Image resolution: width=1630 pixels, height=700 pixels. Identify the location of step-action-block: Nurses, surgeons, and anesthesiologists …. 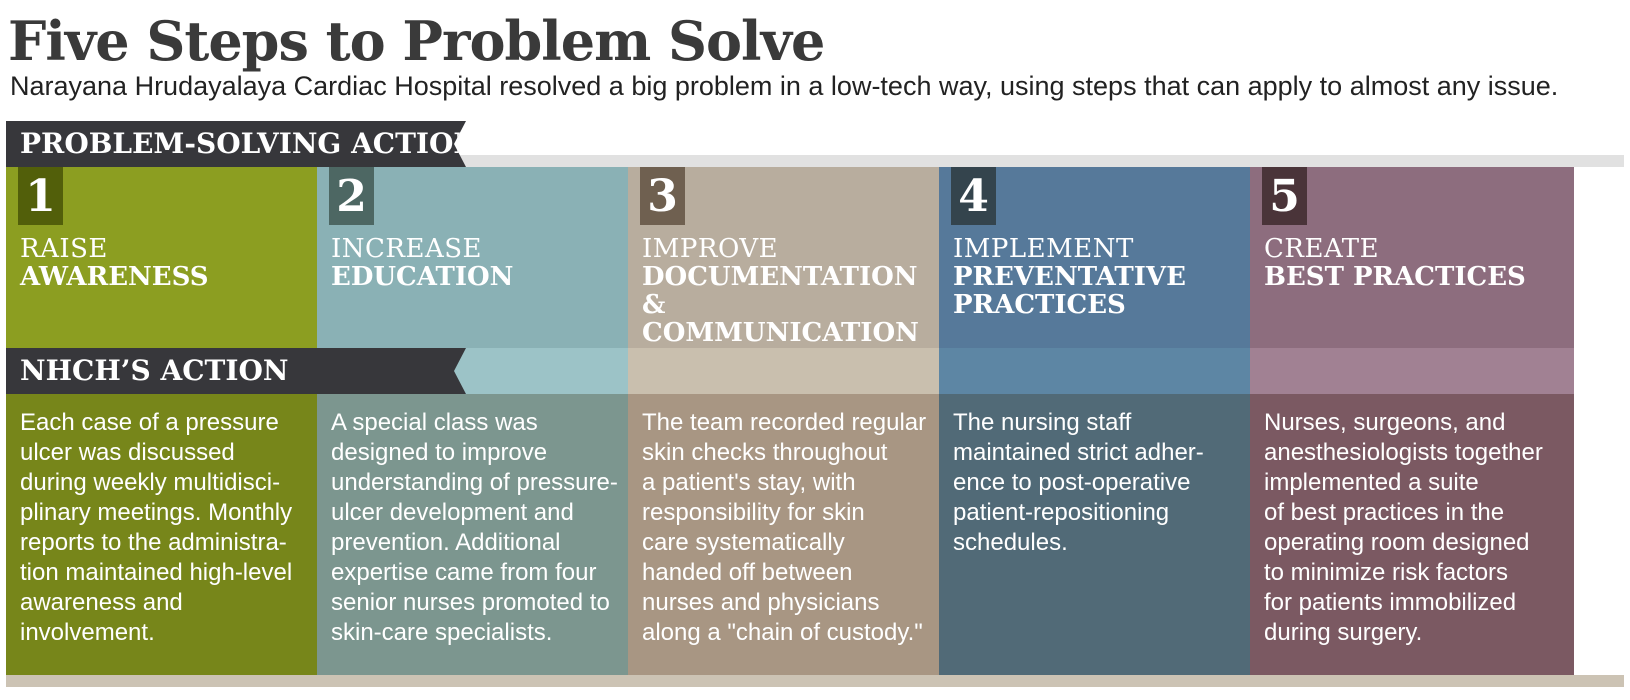
(1412, 534).